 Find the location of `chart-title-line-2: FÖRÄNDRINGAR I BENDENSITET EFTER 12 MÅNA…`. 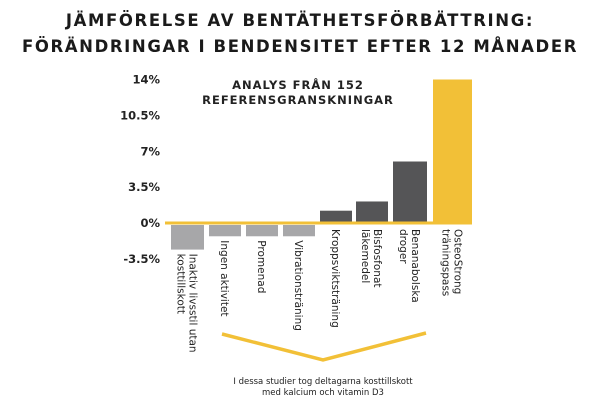

chart-title-line-2: FÖRÄNDRINGAR I BENDENSITET EFTER 12 MÅNA… is located at coordinates (300, 46).